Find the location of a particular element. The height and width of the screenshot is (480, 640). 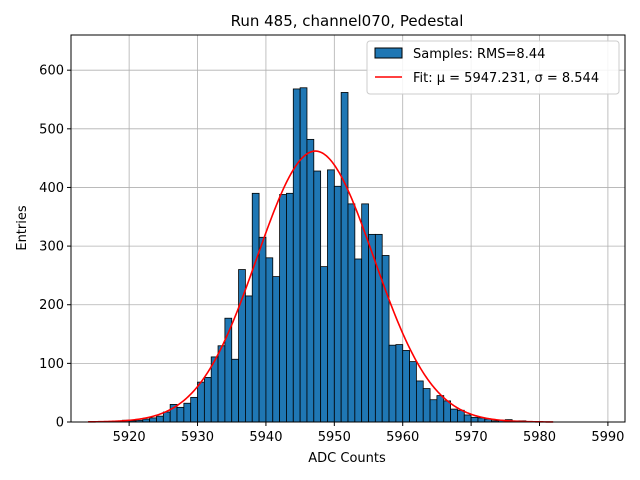

chart-title: Run 485, channel070, Pedestal is located at coordinates (347, 21).